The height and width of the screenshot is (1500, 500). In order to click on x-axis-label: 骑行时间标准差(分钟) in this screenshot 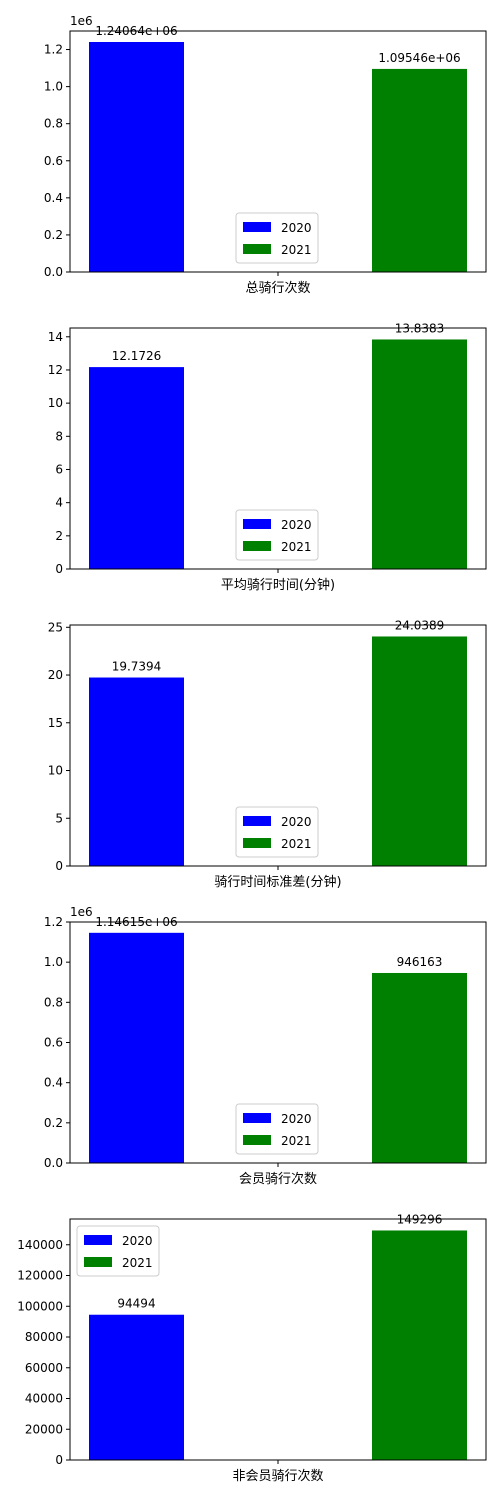, I will do `click(277, 882)`.